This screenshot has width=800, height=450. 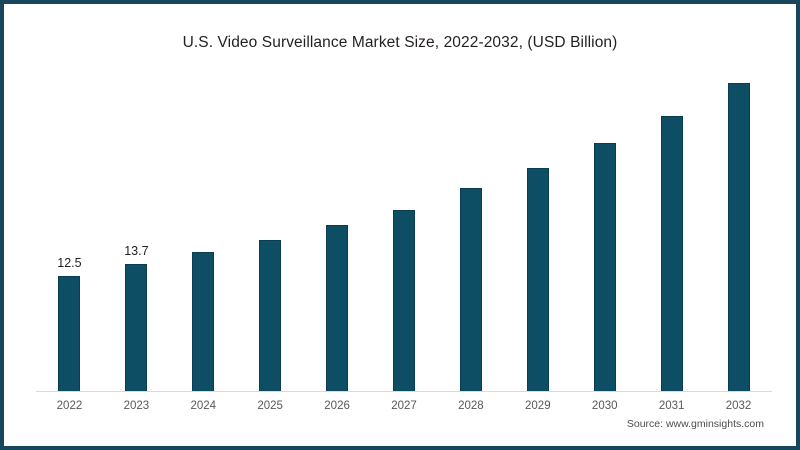 What do you see at coordinates (337, 406) in the screenshot?
I see `x-tick-label-2026: 2026` at bounding box center [337, 406].